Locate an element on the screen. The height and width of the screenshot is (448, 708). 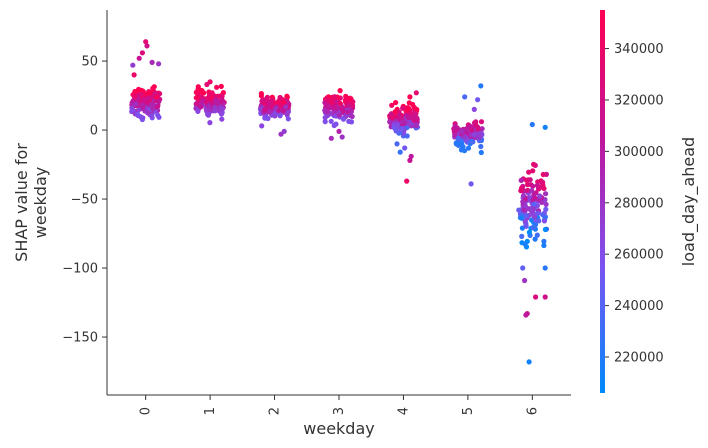
x-tick-label-6: 6 is located at coordinates (532, 411).